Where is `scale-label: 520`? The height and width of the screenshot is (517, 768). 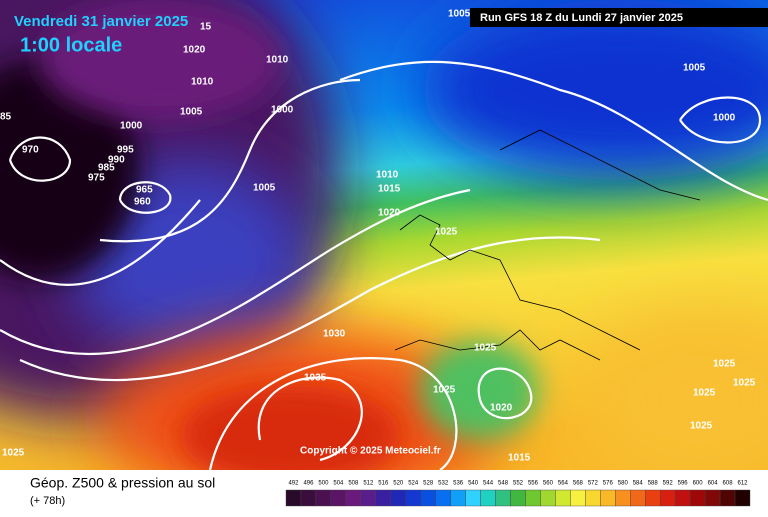
scale-label: 520 is located at coordinates (398, 484).